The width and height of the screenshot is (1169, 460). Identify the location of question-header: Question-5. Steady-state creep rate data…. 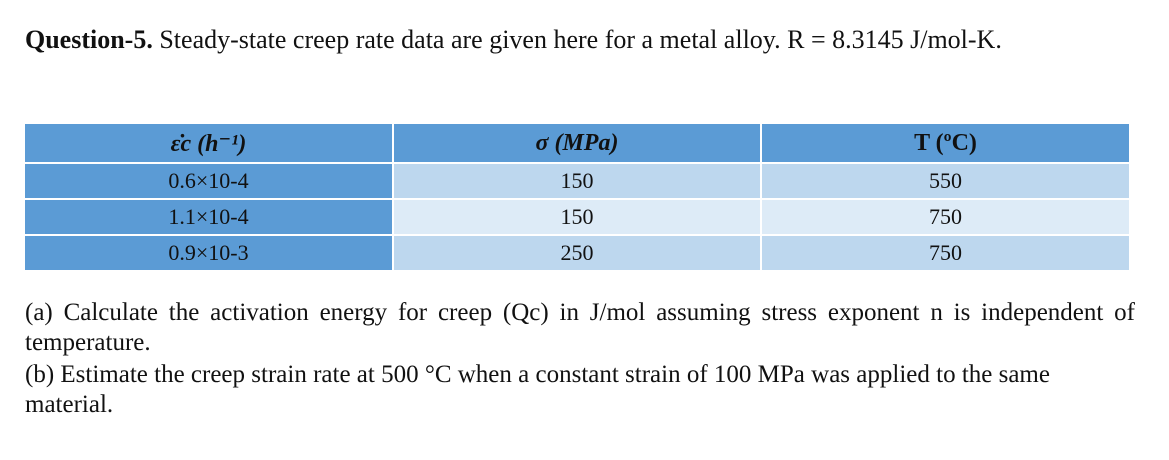
(513, 40).